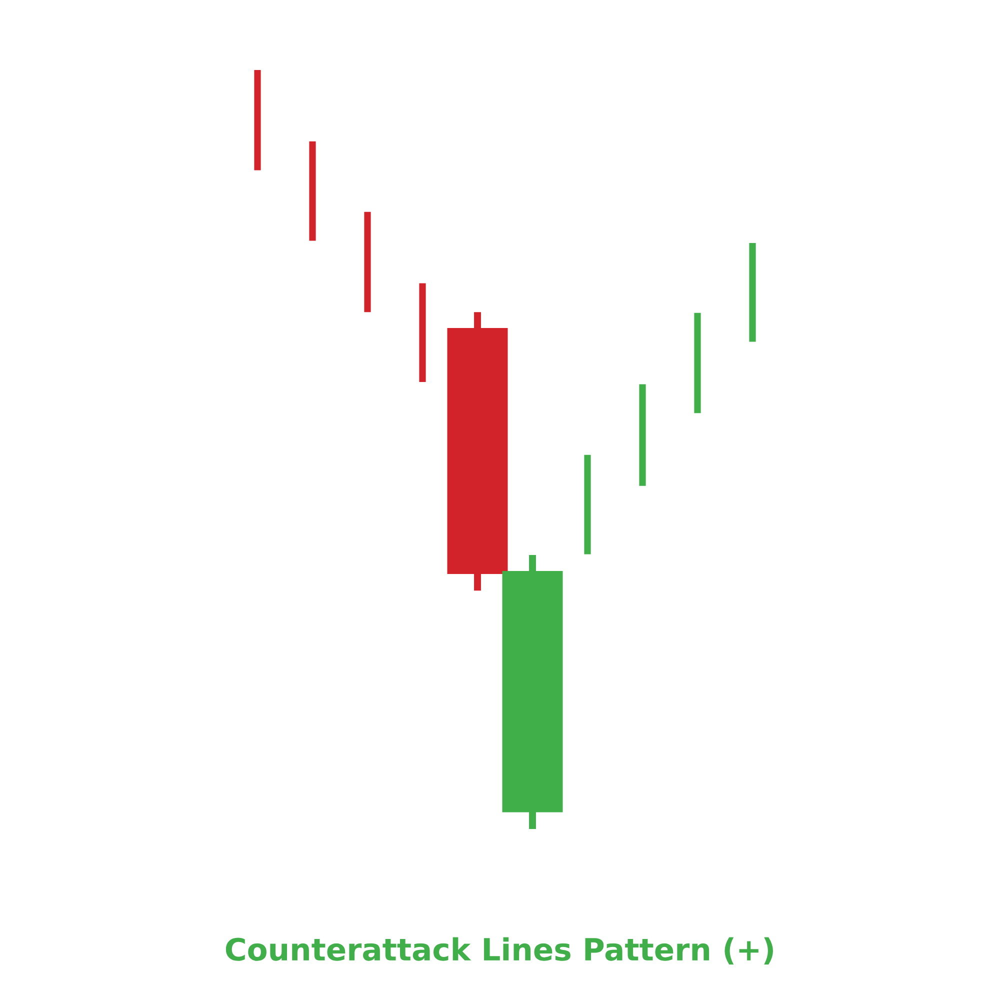  Describe the element at coordinates (499, 950) in the screenshot. I see `text: Counterattack Lines Pattern (+)` at that location.